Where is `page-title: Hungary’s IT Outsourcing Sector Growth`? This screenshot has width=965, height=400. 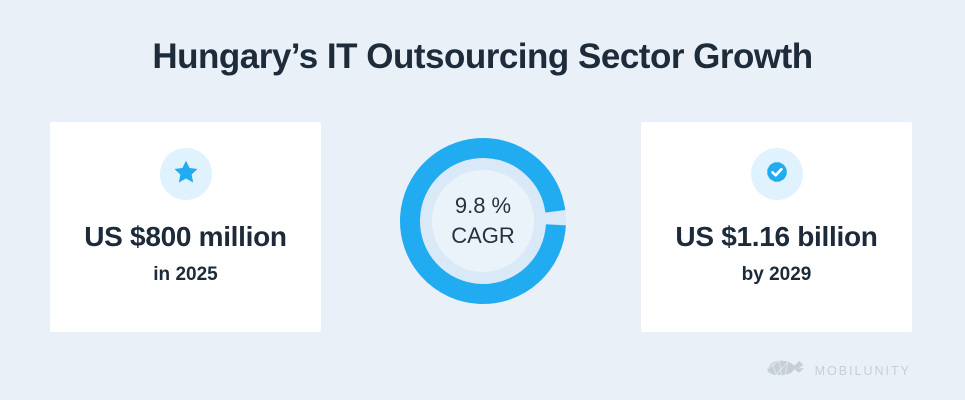
page-title: Hungary’s IT Outsourcing Sector Growth is located at coordinates (482, 56).